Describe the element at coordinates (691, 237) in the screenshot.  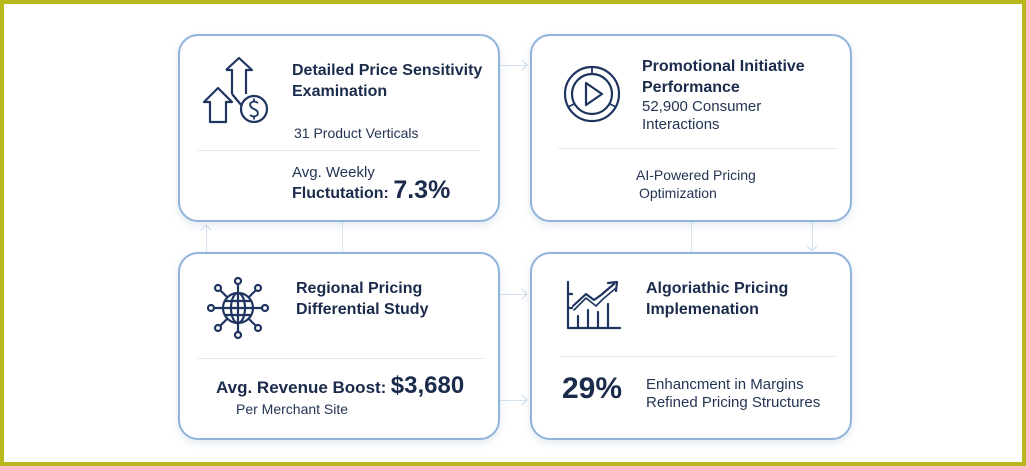
I see `connector-line-right` at that location.